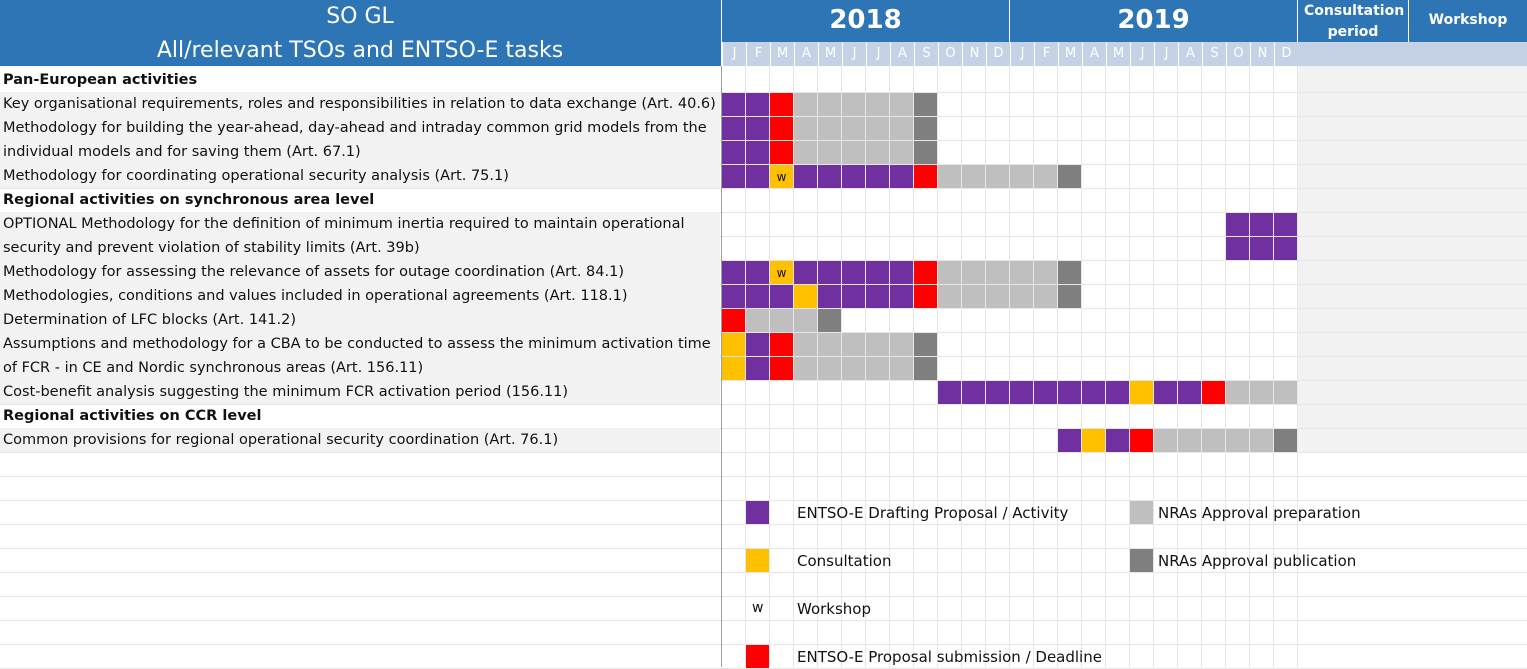 The image size is (1527, 669). What do you see at coordinates (1153, 21) in the screenshot?
I see `year-header-2019: 2019` at bounding box center [1153, 21].